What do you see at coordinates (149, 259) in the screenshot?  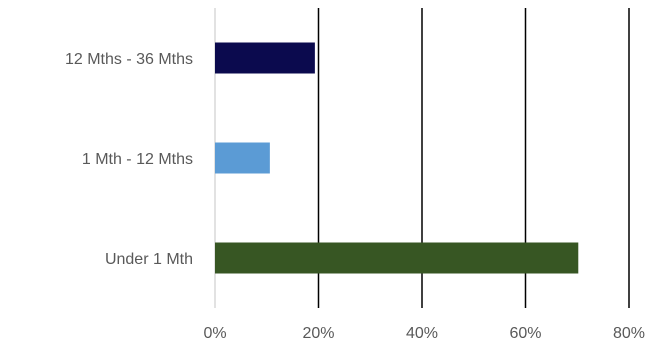 I see `category-label: Under 1 Mth` at bounding box center [149, 259].